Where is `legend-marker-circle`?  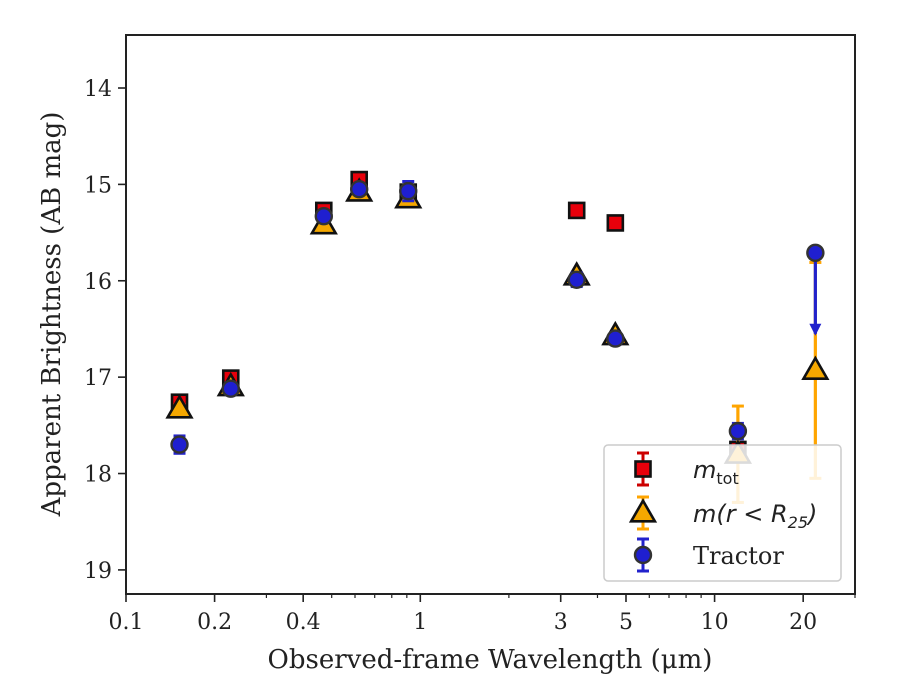 legend-marker-circle is located at coordinates (643, 555).